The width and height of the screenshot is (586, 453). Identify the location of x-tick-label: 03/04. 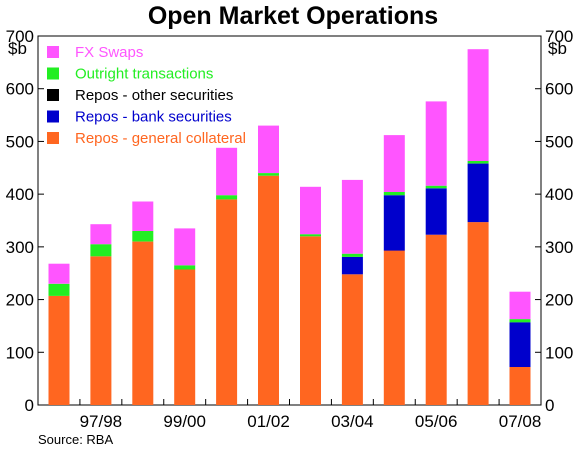
(352, 421).